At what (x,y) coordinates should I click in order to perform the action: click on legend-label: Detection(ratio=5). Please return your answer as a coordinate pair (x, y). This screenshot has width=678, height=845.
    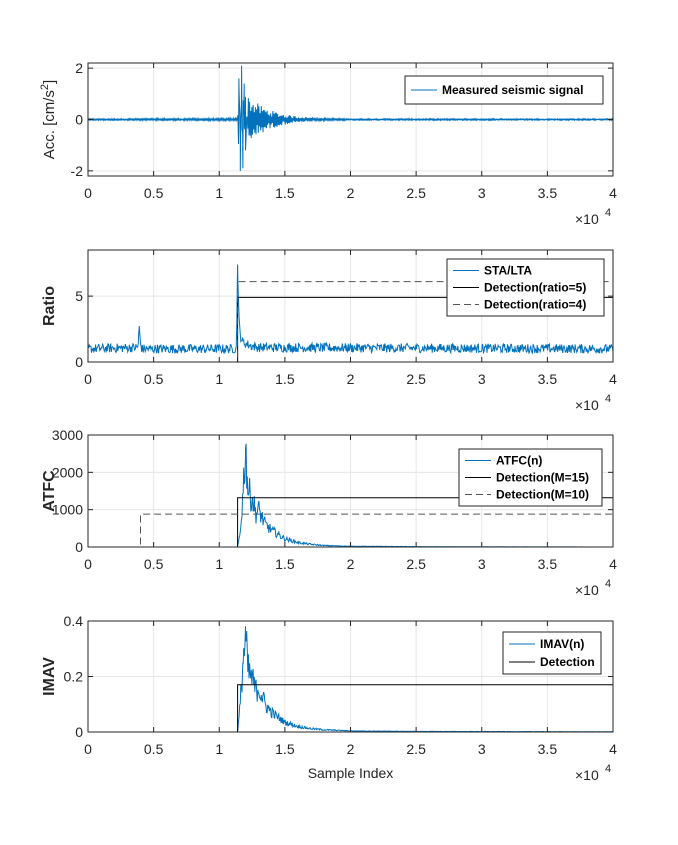
    Looking at the image, I should click on (535, 288).